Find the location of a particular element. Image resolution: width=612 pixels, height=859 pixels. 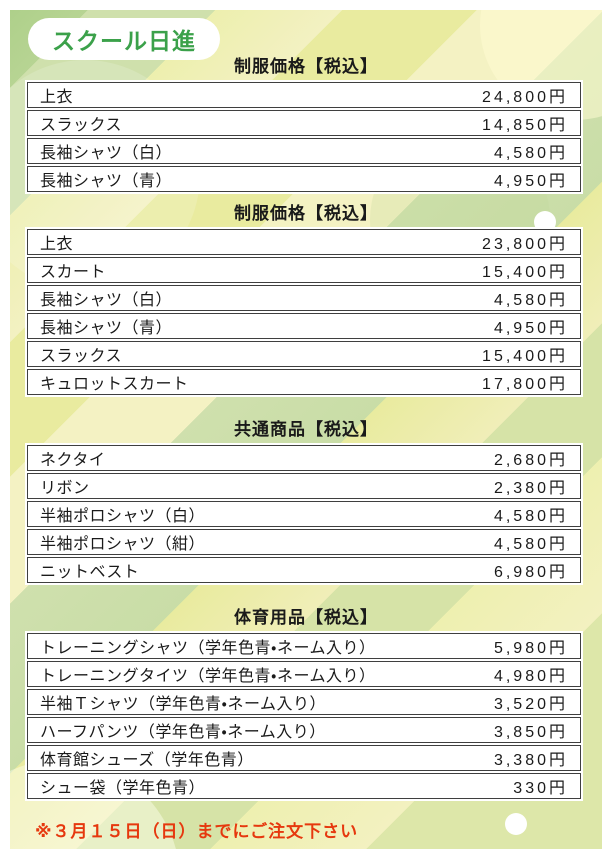

item-price: 4,980円 is located at coordinates (530, 676).